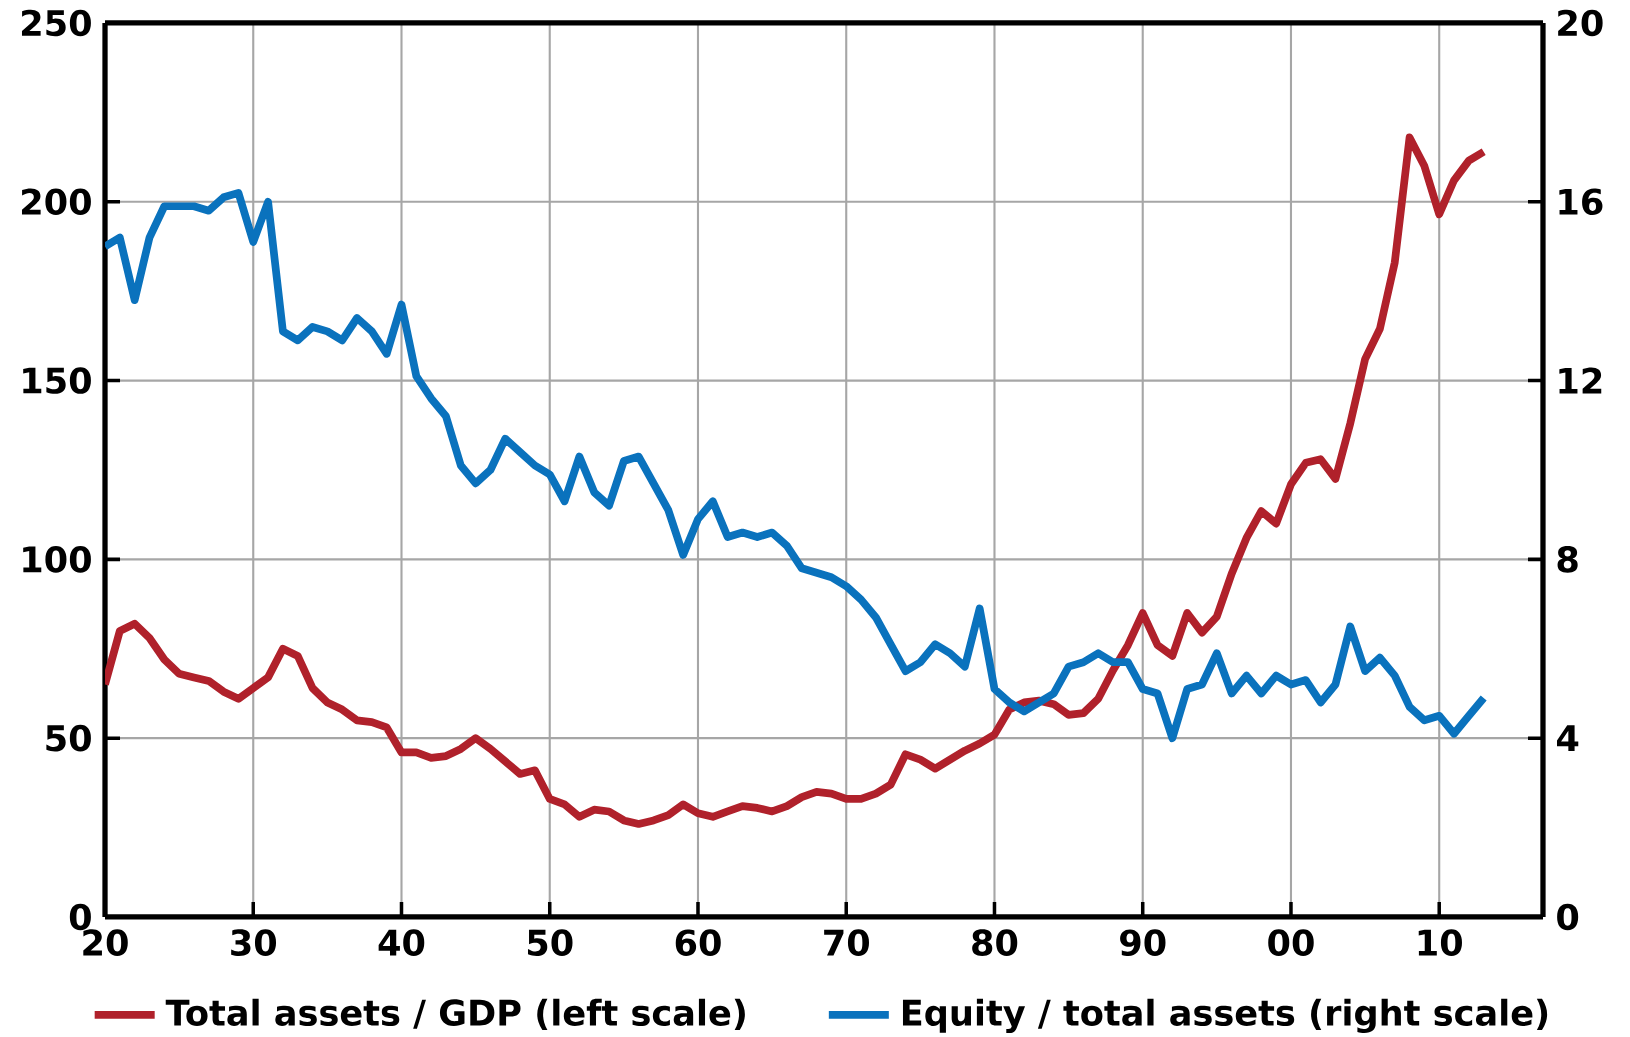 The image size is (1630, 1037). Describe the element at coordinates (1568, 738) in the screenshot. I see `y2-tick-label: 4` at that location.